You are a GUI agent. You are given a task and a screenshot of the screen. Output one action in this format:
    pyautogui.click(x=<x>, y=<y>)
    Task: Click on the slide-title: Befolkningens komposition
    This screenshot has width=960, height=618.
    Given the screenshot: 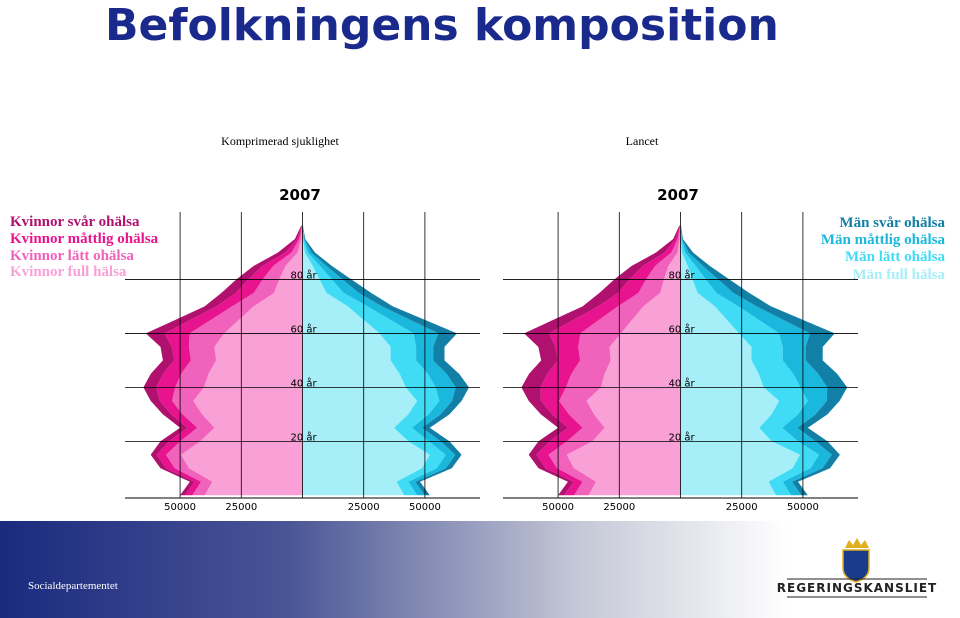 What is the action you would take?
    pyautogui.click(x=442, y=25)
    